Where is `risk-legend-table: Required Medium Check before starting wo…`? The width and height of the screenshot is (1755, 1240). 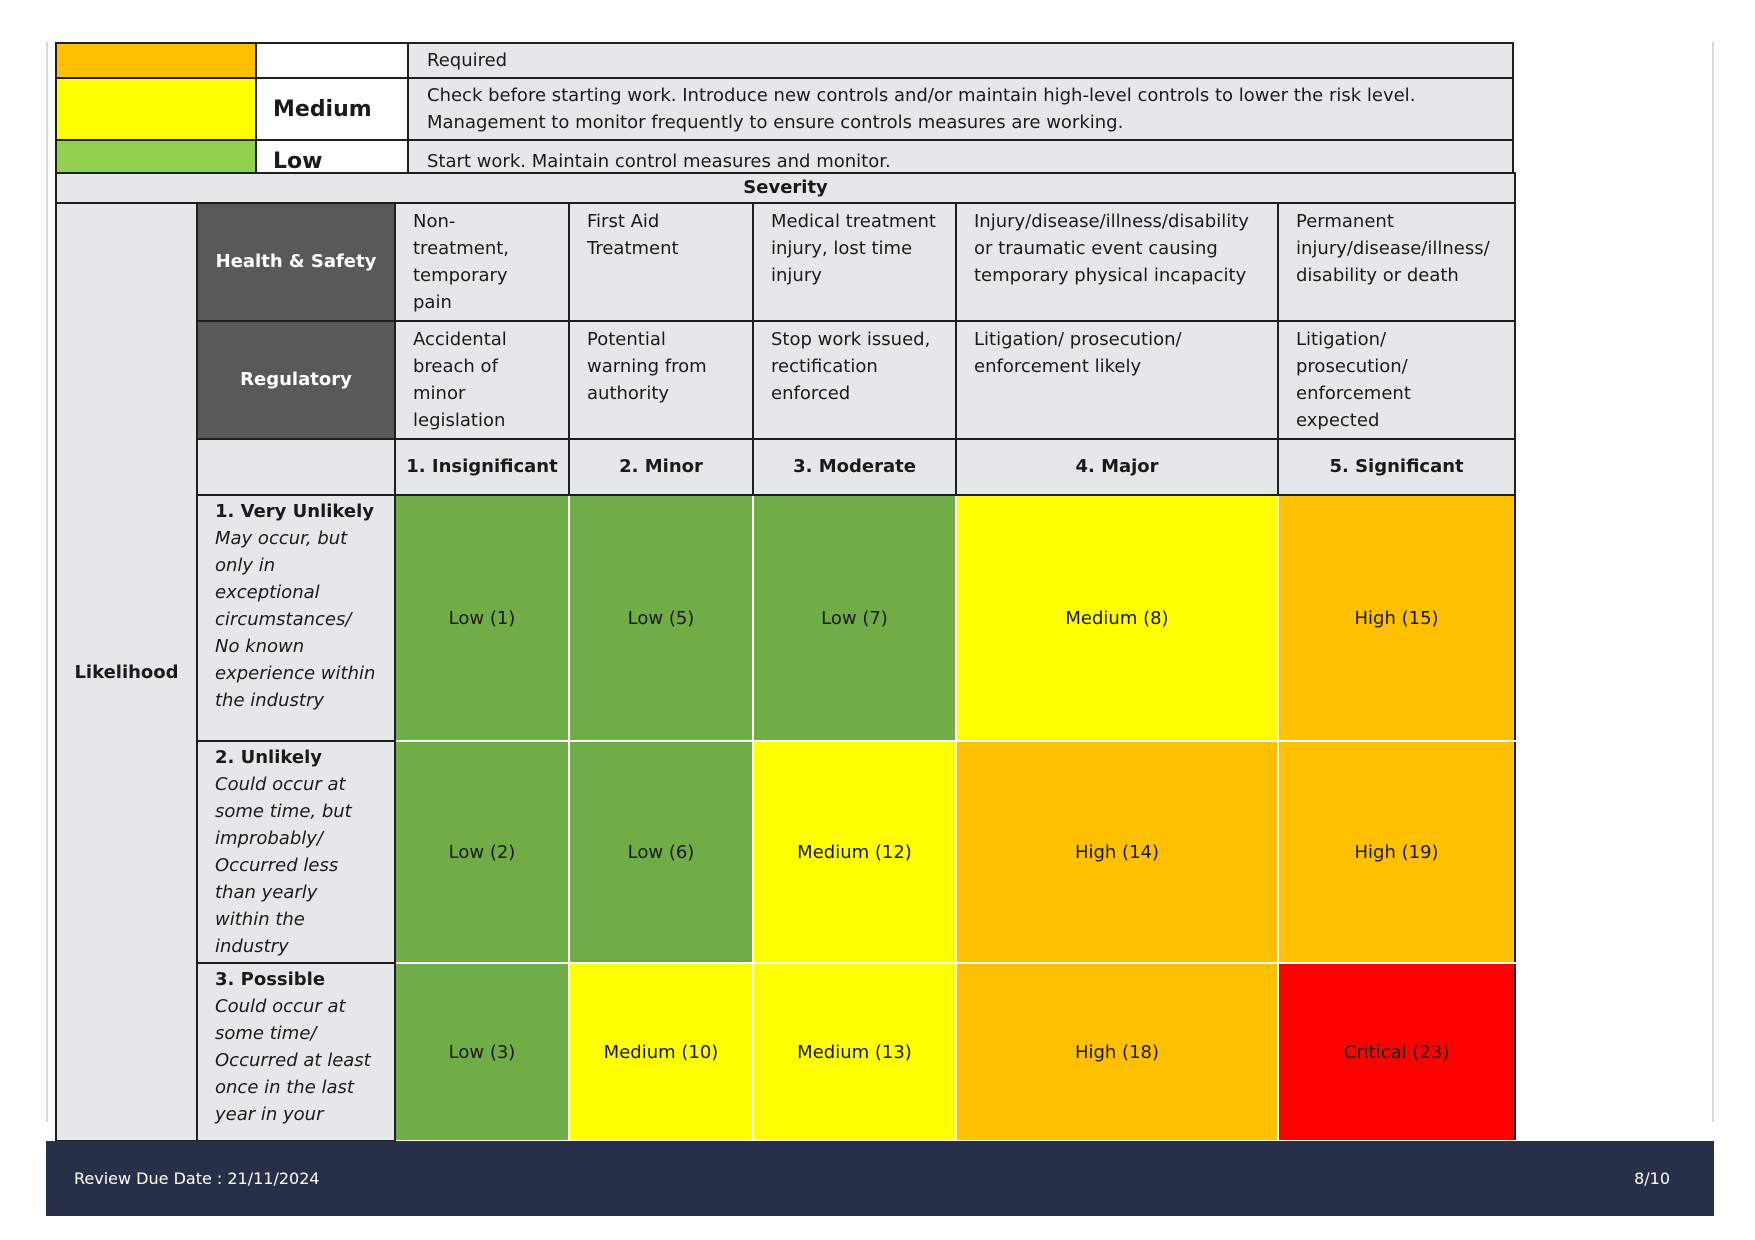
risk-legend-table: Required Medium Check before starting wo… is located at coordinates (784, 113).